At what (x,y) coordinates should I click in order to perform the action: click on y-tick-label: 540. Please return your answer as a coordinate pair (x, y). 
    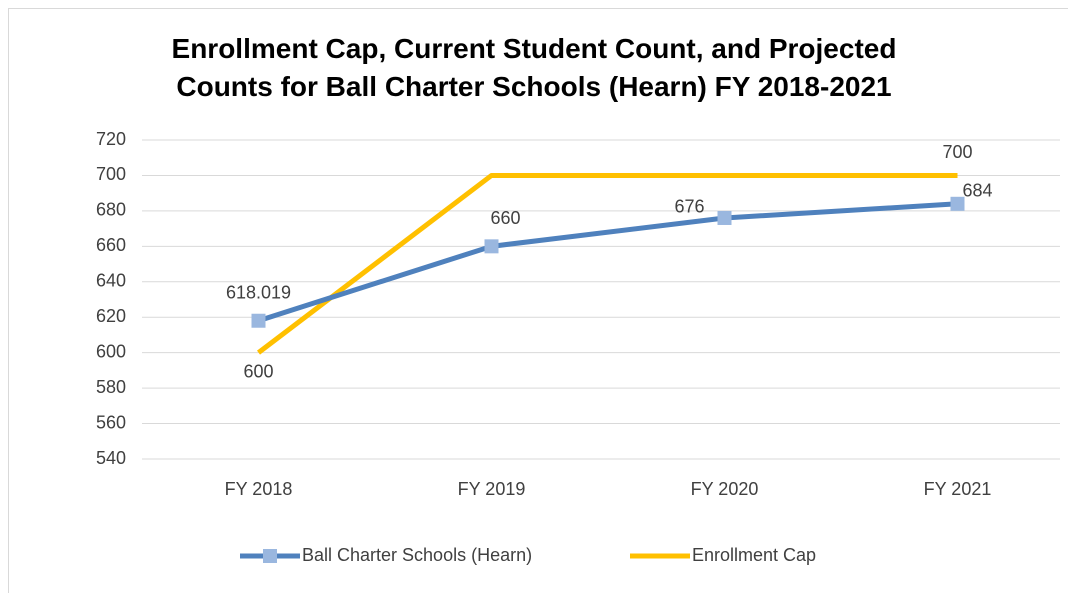
    Looking at the image, I should click on (111, 458).